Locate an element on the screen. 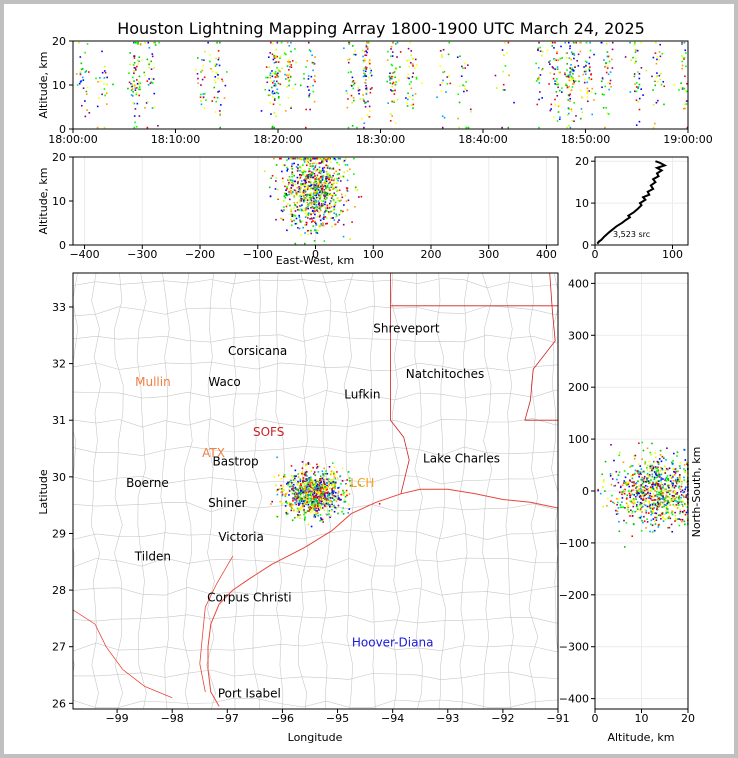  city-label: Corpus Christi is located at coordinates (249, 597).